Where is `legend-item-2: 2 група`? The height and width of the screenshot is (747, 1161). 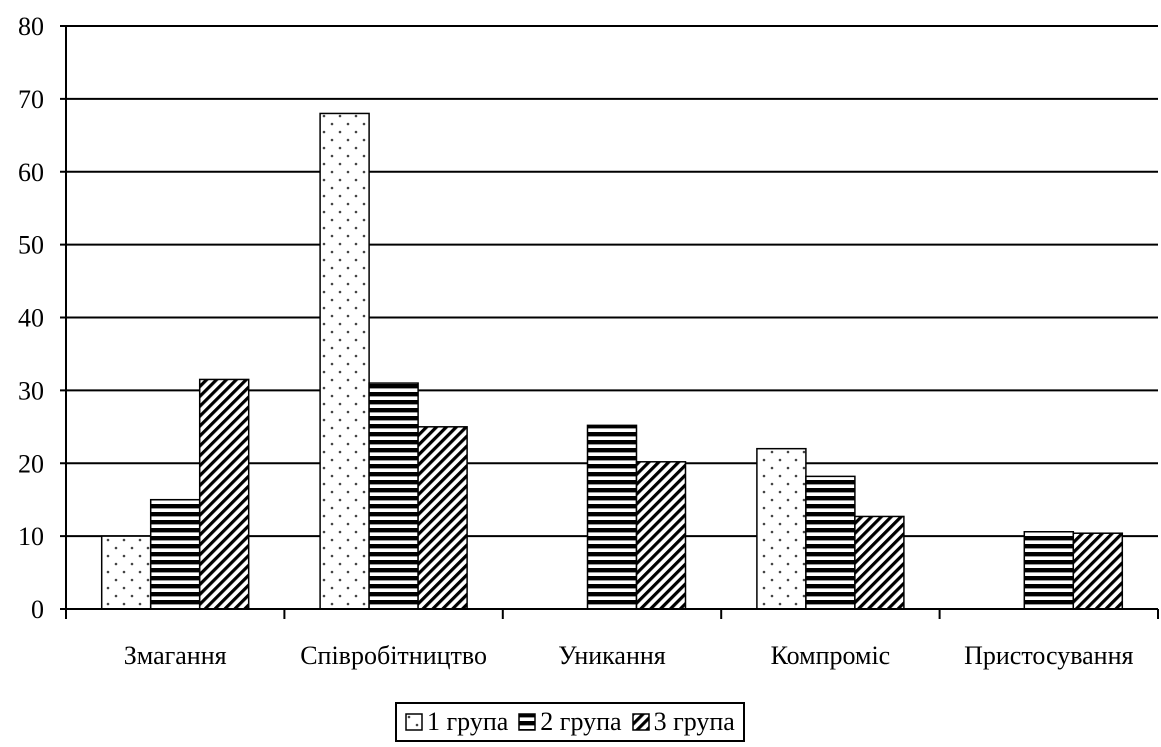 legend-item-2: 2 група is located at coordinates (570, 722).